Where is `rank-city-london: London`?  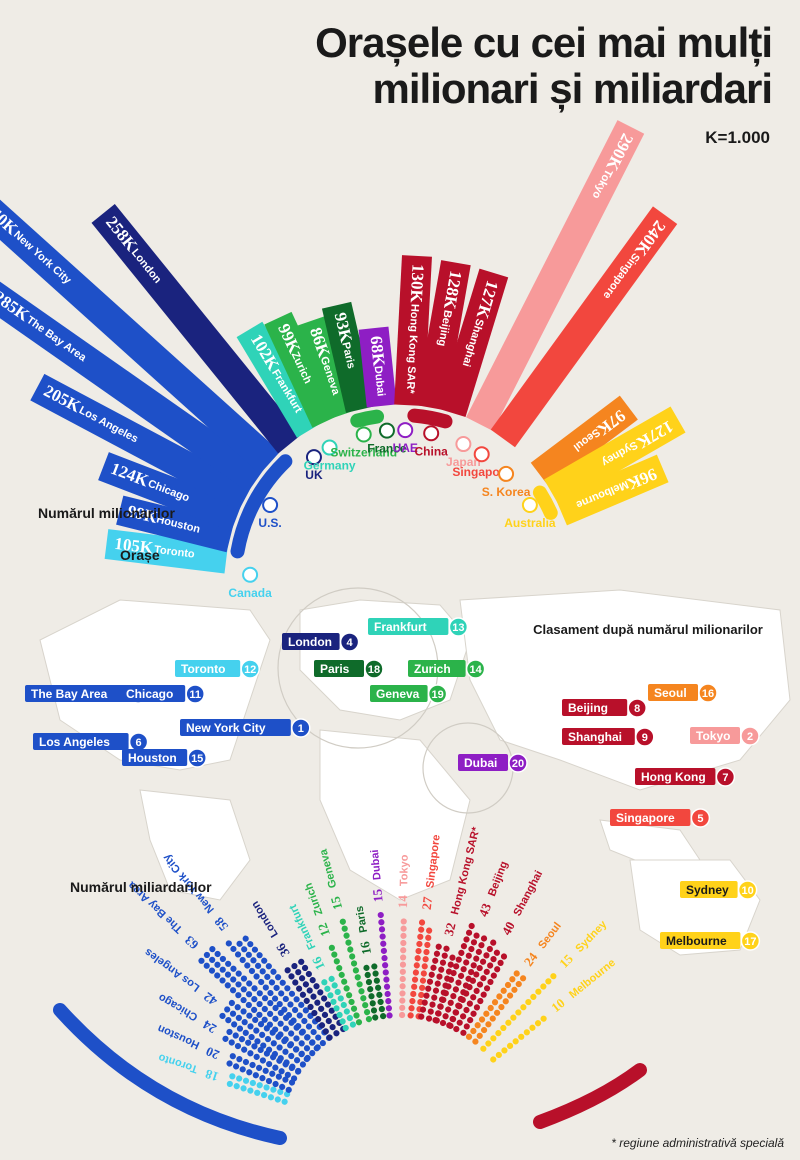 rank-city-london: London is located at coordinates (310, 642).